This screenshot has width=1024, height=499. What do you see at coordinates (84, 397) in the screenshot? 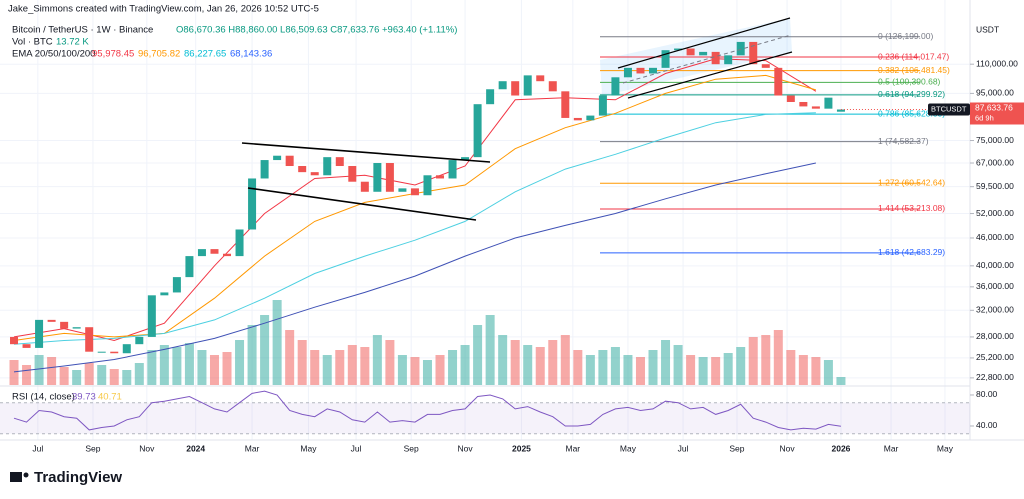
I see `rsi-value: 39.73` at bounding box center [84, 397].